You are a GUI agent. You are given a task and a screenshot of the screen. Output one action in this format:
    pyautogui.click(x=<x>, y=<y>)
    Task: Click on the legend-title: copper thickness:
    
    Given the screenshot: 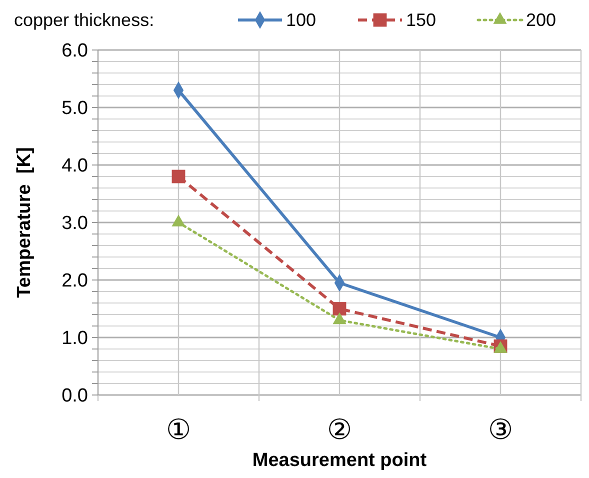 What is the action you would take?
    pyautogui.click(x=84, y=20)
    